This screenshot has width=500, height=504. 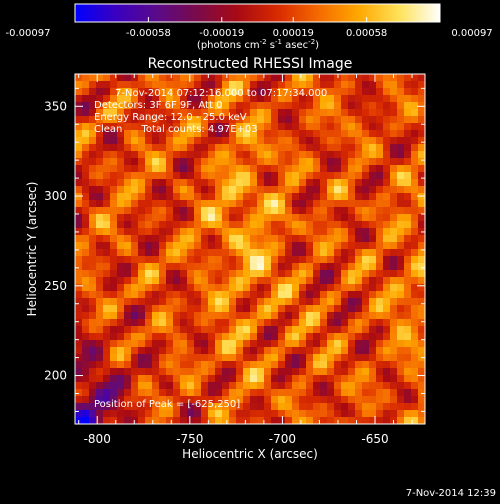 I want to click on colorbar-tick-label: -0.00019, so click(x=221, y=33).